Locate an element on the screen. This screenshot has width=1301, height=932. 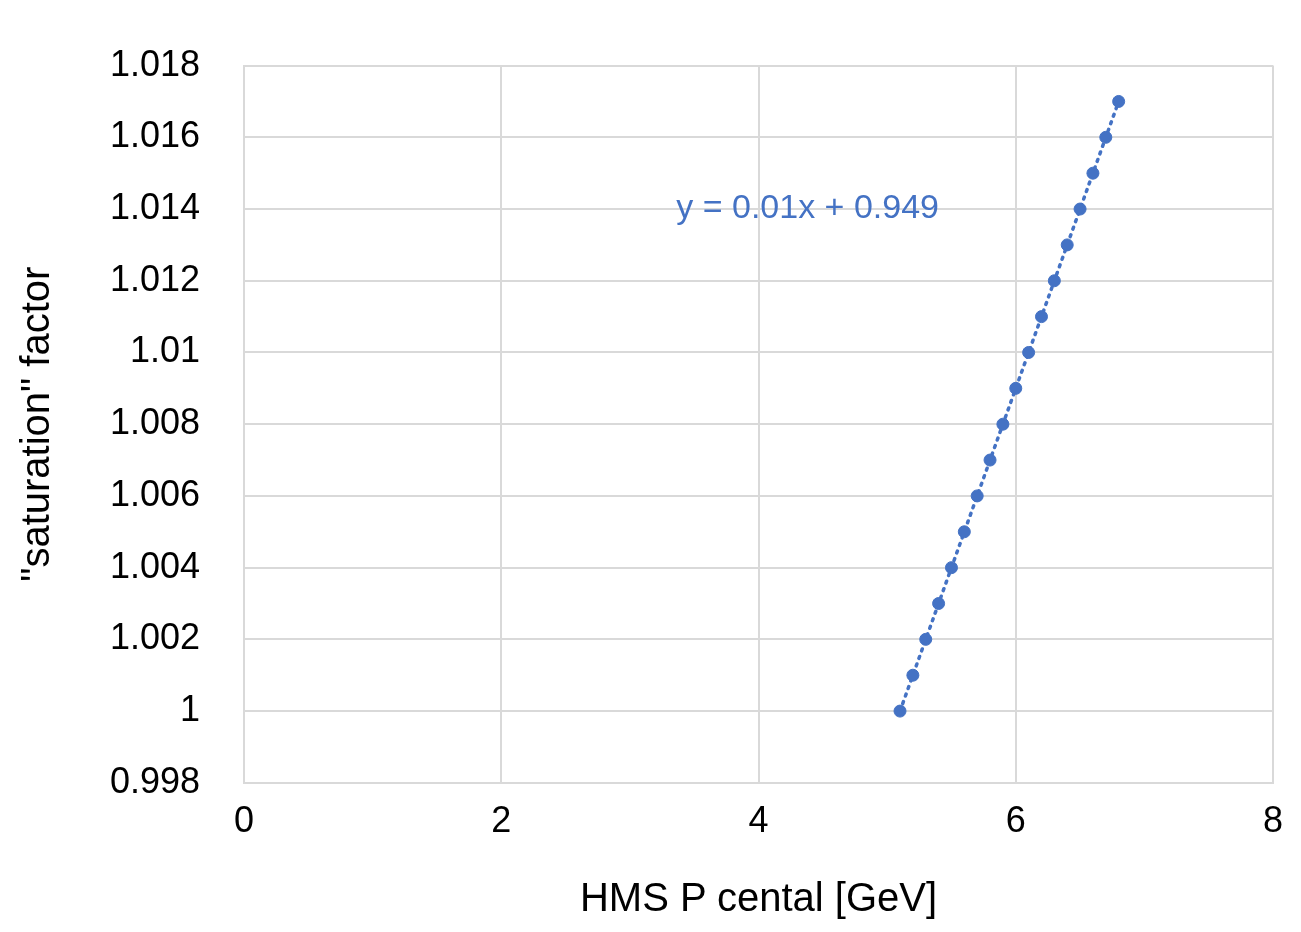
x-tick-label: 8 is located at coordinates (1272, 820).